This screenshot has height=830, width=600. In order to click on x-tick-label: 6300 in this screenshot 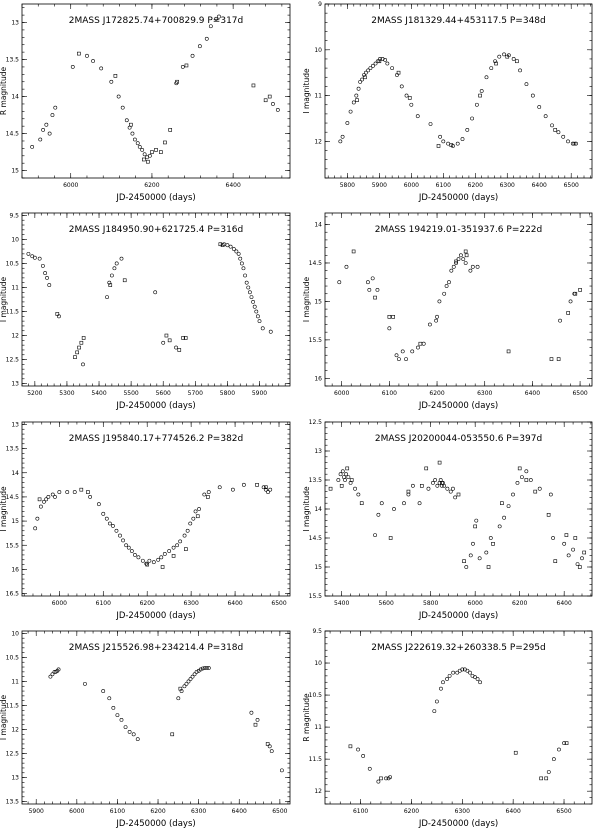, I will do `click(462, 811)`.